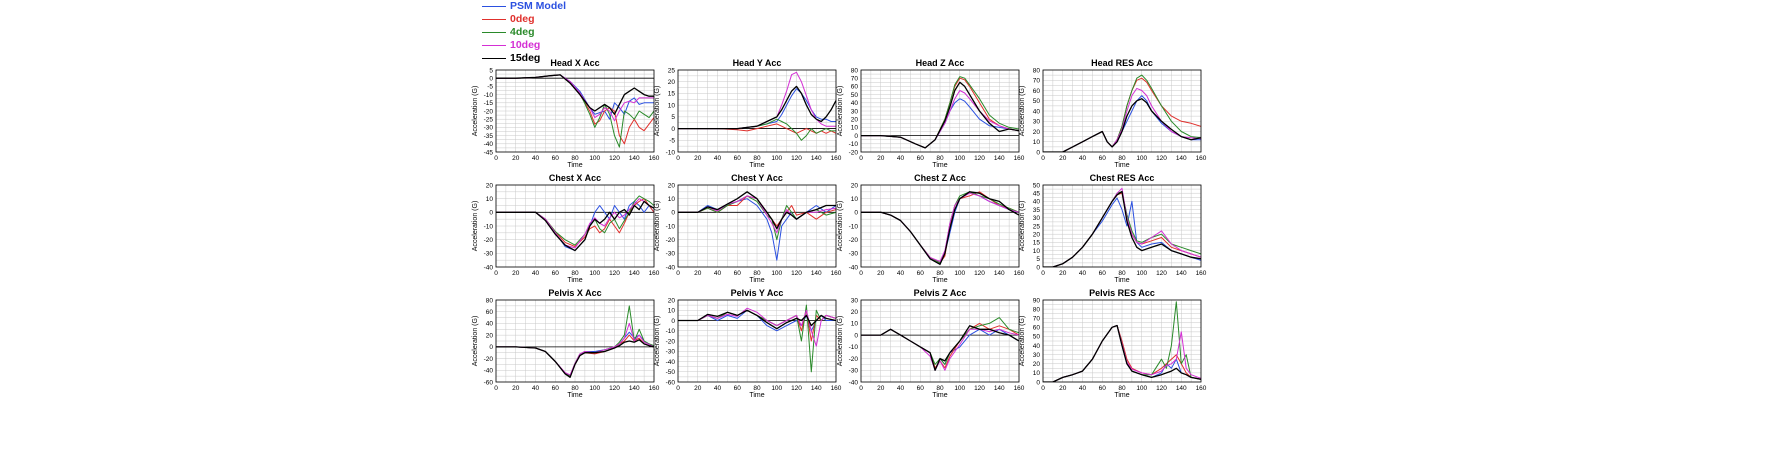 This screenshot has width=1772, height=454. I want to click on y-tick-label: -5, so click(490, 87).